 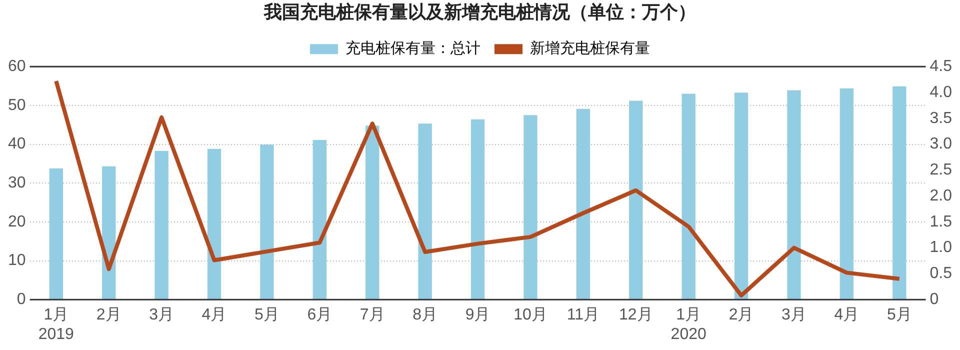 What do you see at coordinates (17, 183) in the screenshot?
I see `y-tick-label: 30` at bounding box center [17, 183].